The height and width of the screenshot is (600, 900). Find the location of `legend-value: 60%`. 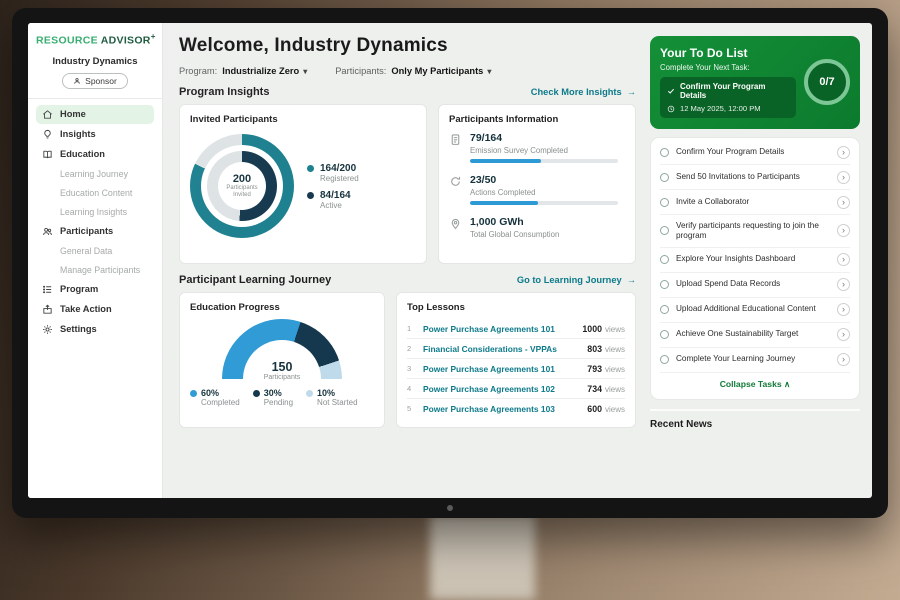

legend-value: 60% is located at coordinates (210, 393).